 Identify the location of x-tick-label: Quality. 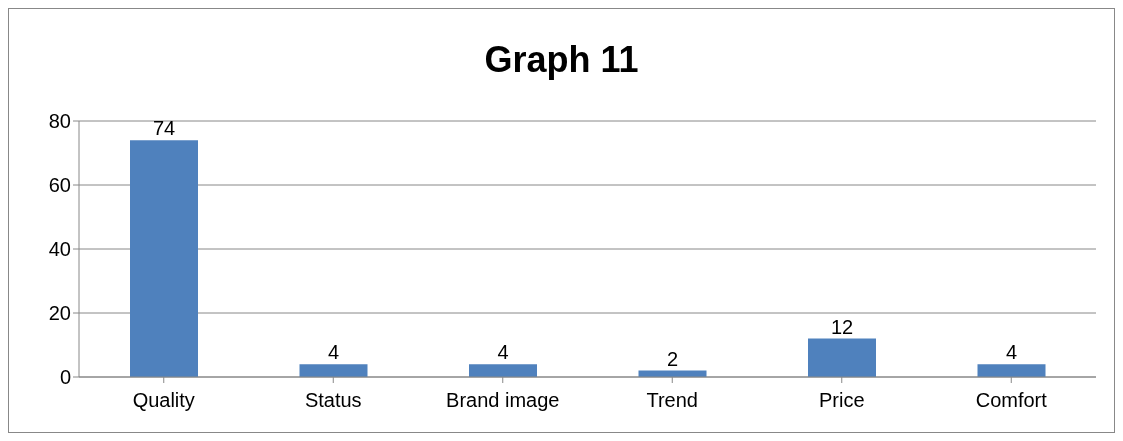
(163, 400).